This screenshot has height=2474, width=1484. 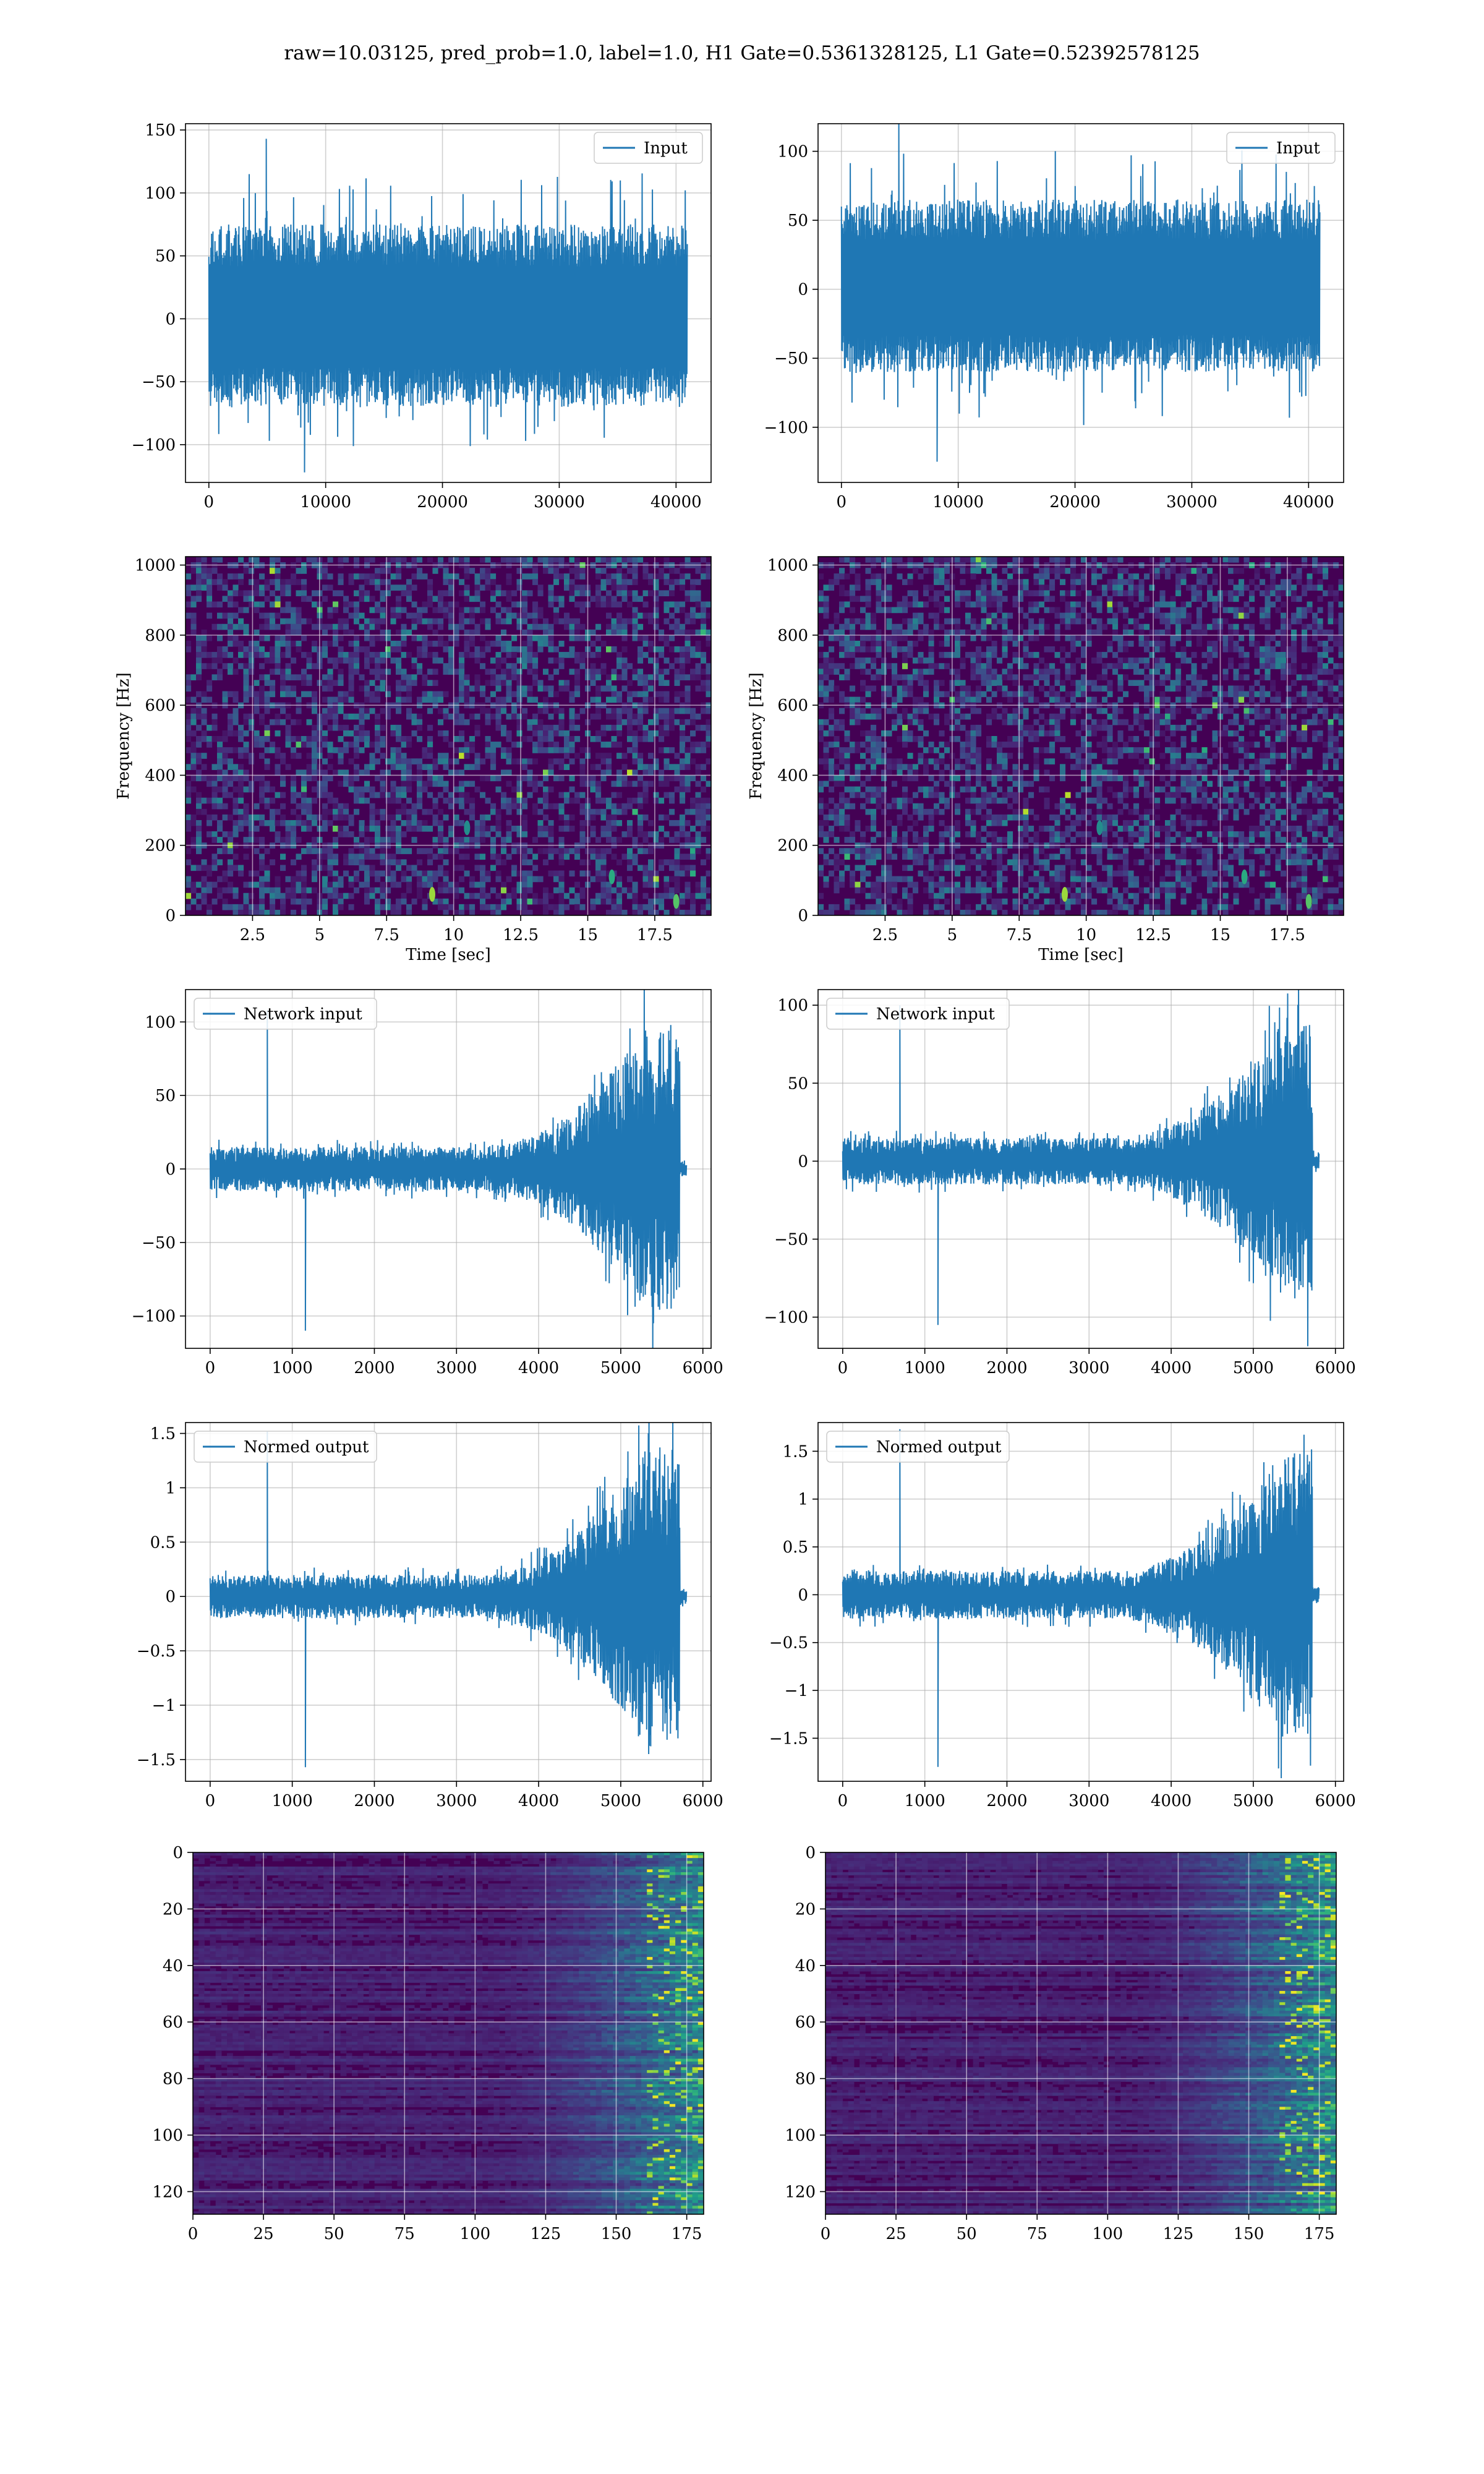 What do you see at coordinates (448, 955) in the screenshot?
I see `x-axis-label: Time [sec]` at bounding box center [448, 955].